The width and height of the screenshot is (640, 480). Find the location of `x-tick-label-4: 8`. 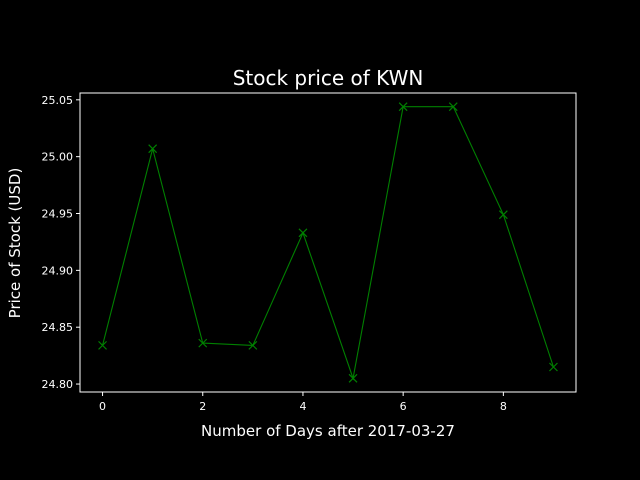

x-tick-label-4: 8 is located at coordinates (503, 406).